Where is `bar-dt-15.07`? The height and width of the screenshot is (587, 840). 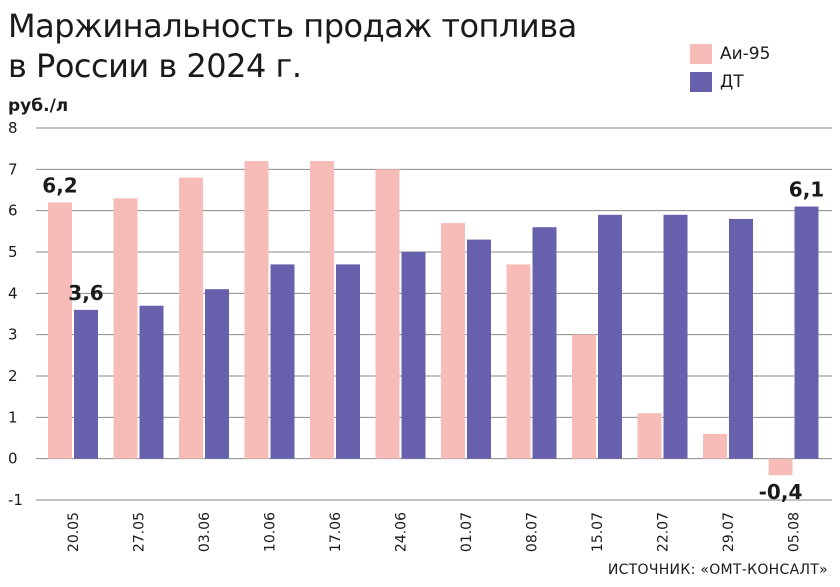 bar-dt-15.07 is located at coordinates (610, 336).